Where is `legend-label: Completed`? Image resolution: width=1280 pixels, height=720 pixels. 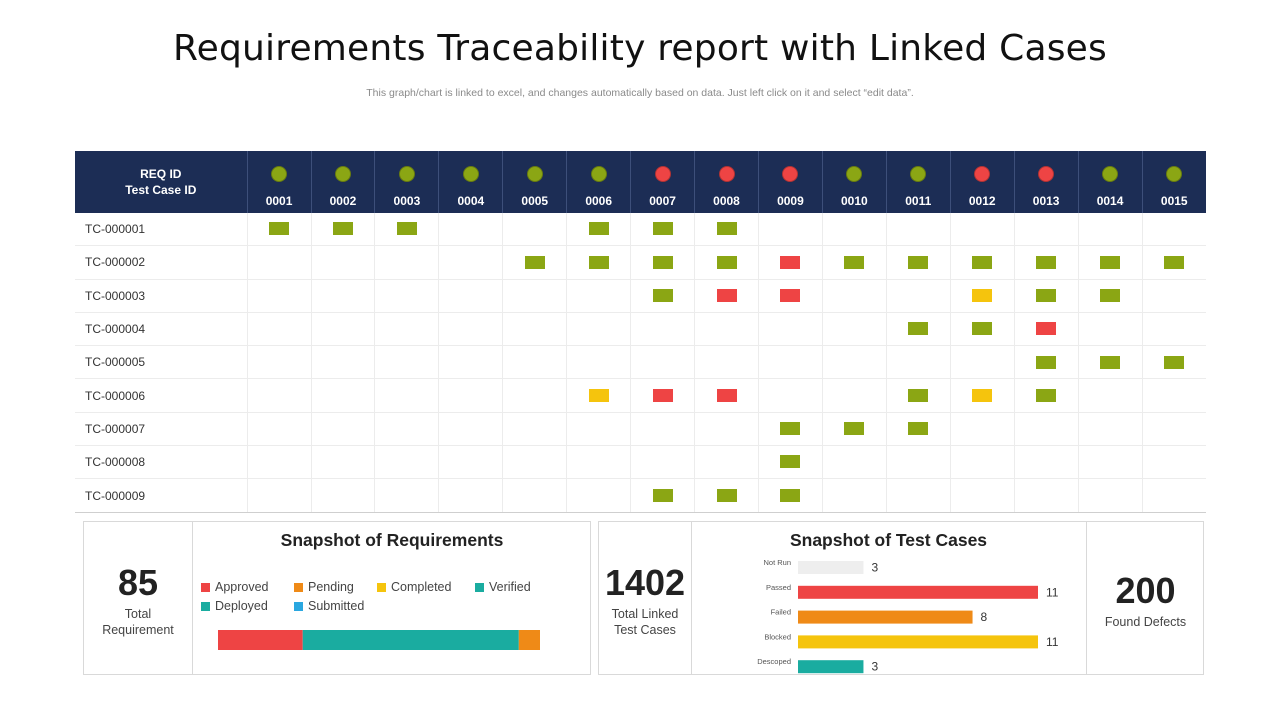 legend-label: Completed is located at coordinates (421, 587).